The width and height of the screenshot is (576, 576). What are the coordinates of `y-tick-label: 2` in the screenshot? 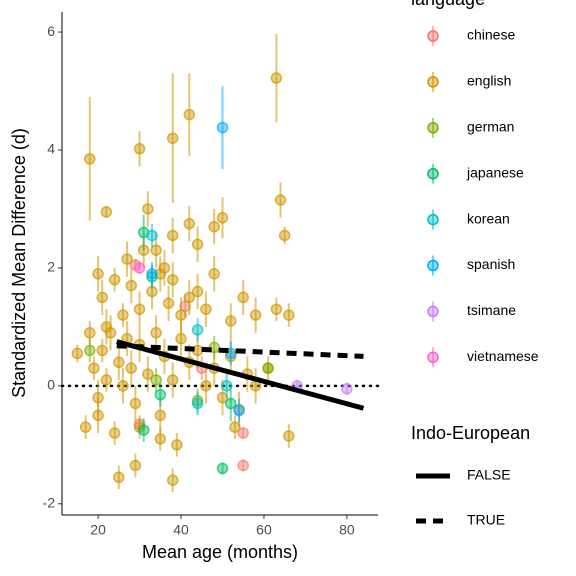 It's located at (51, 267).